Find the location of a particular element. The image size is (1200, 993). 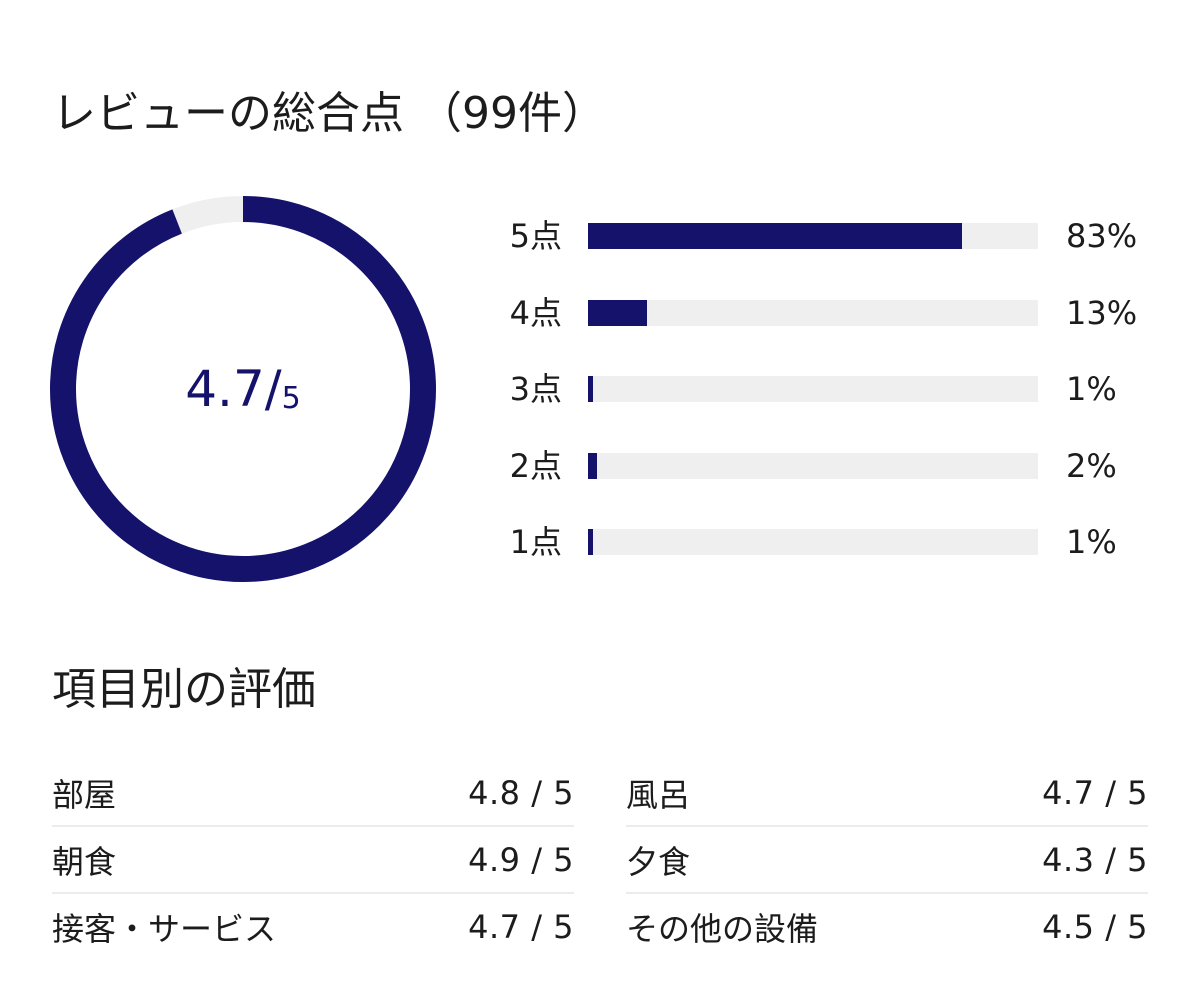

category-score: 4.5 / 5 is located at coordinates (1095, 926).